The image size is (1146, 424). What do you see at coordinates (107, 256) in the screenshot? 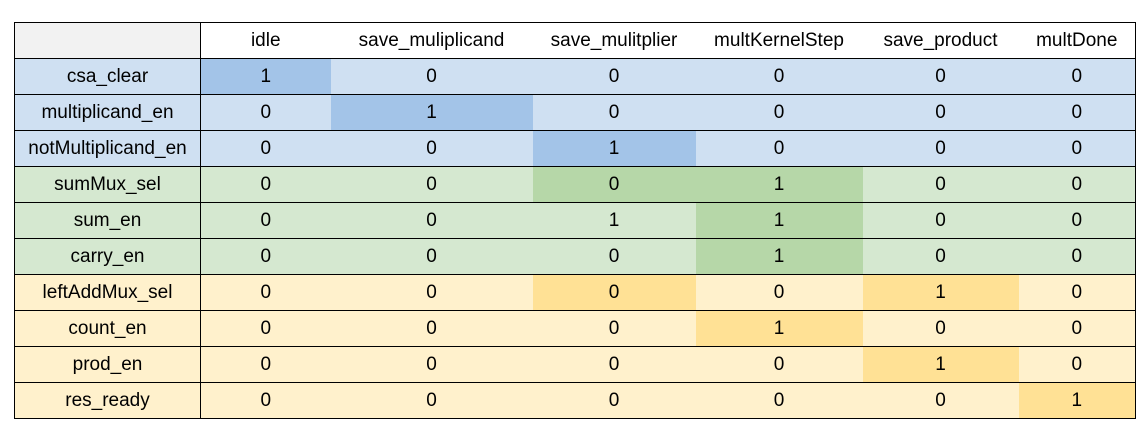
I see `row-label: carry_en` at bounding box center [107, 256].